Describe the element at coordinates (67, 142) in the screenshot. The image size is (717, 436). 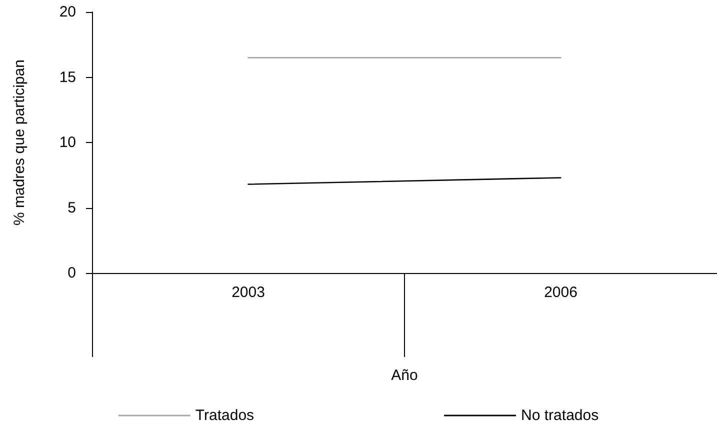
I see `y-tick-label: 10` at that location.